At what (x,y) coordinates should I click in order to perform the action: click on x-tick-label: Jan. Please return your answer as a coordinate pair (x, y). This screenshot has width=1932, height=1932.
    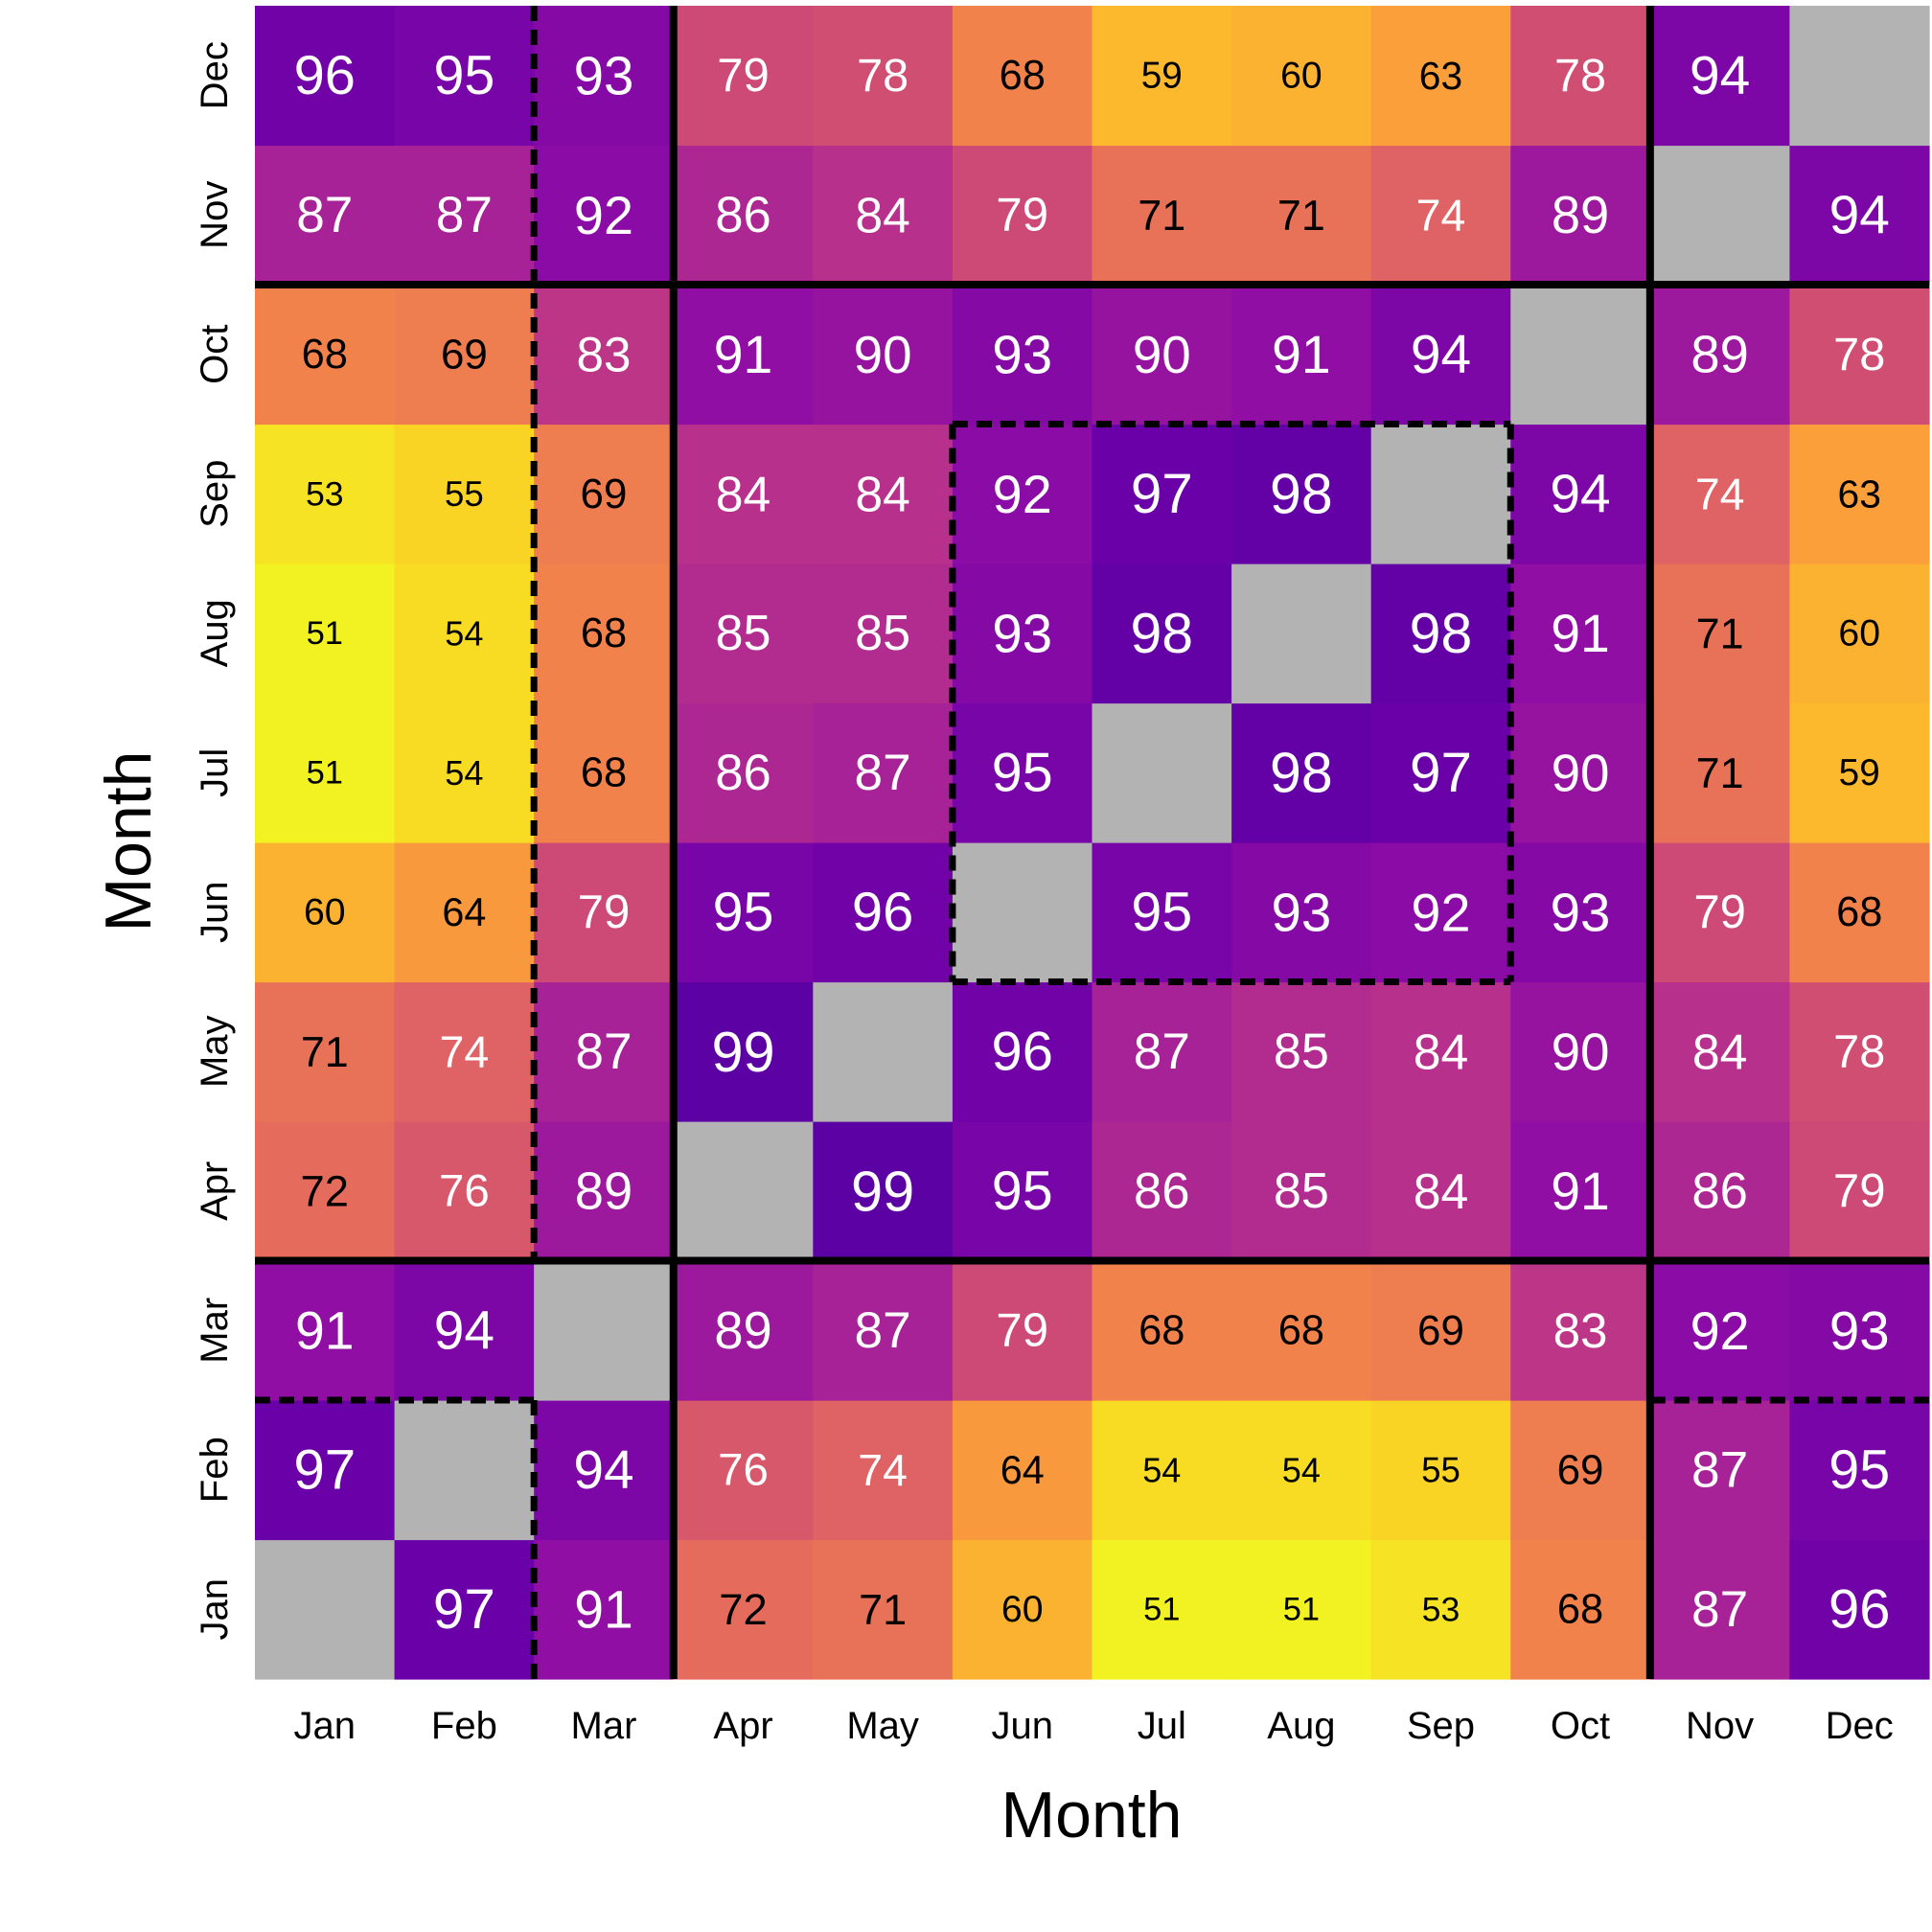
    Looking at the image, I should click on (325, 1726).